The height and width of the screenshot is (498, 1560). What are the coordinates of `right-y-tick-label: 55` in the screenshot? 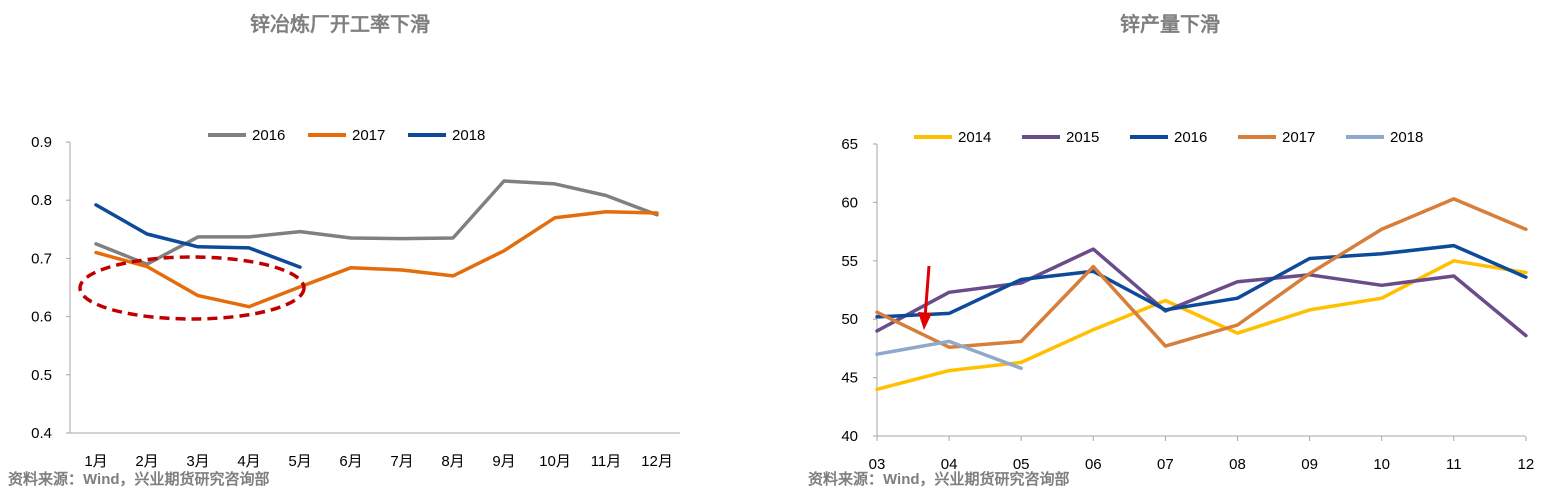 It's located at (849, 261).